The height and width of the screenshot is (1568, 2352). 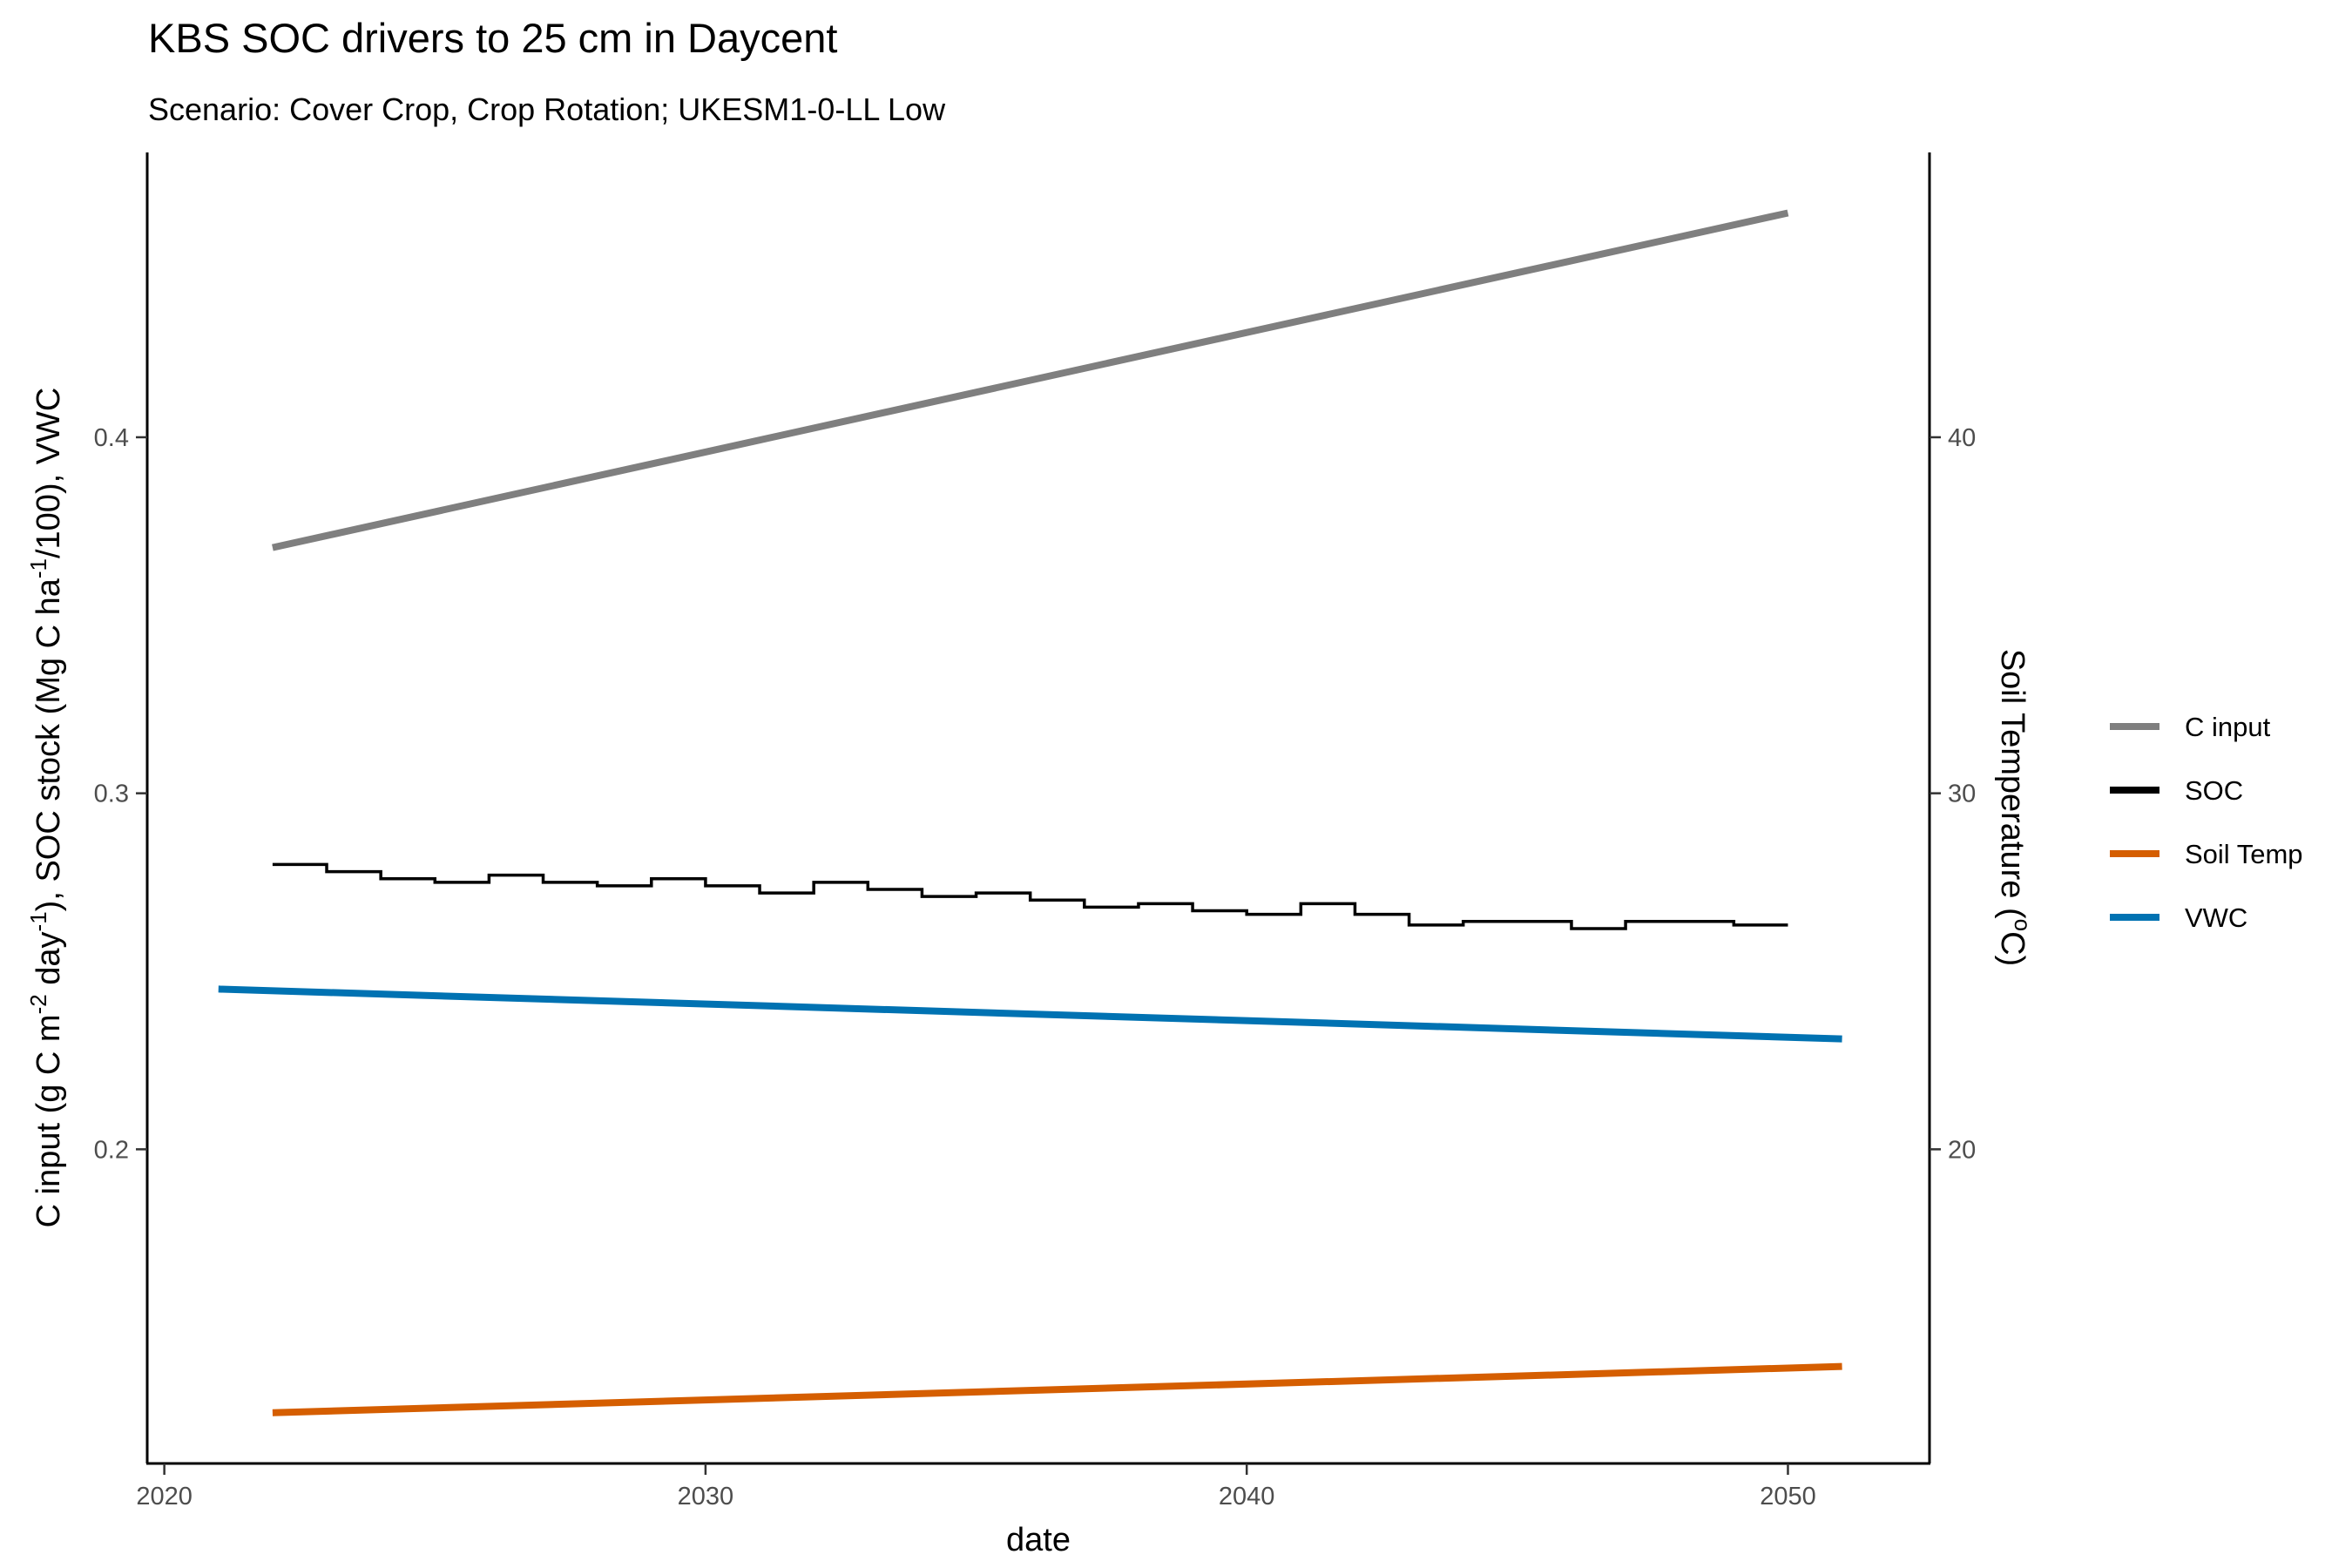 I want to click on y-left-tick-label: 0.4, so click(x=111, y=438).